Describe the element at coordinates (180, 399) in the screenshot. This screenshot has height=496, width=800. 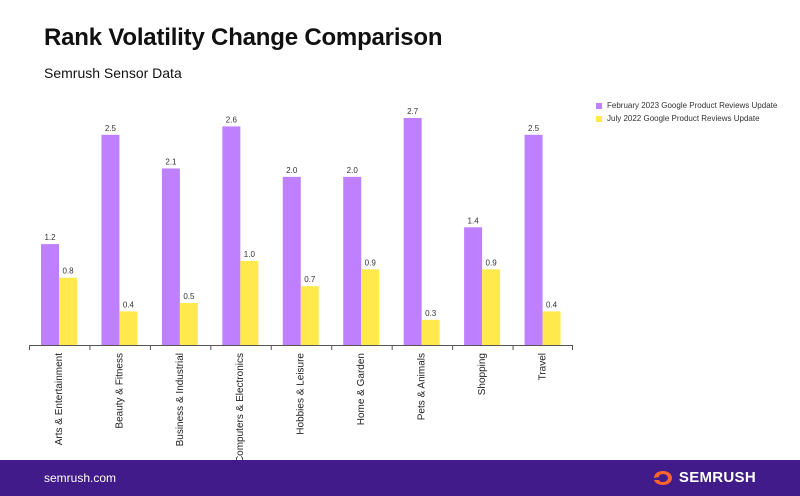
I see `category-label: Business & Industrial` at that location.